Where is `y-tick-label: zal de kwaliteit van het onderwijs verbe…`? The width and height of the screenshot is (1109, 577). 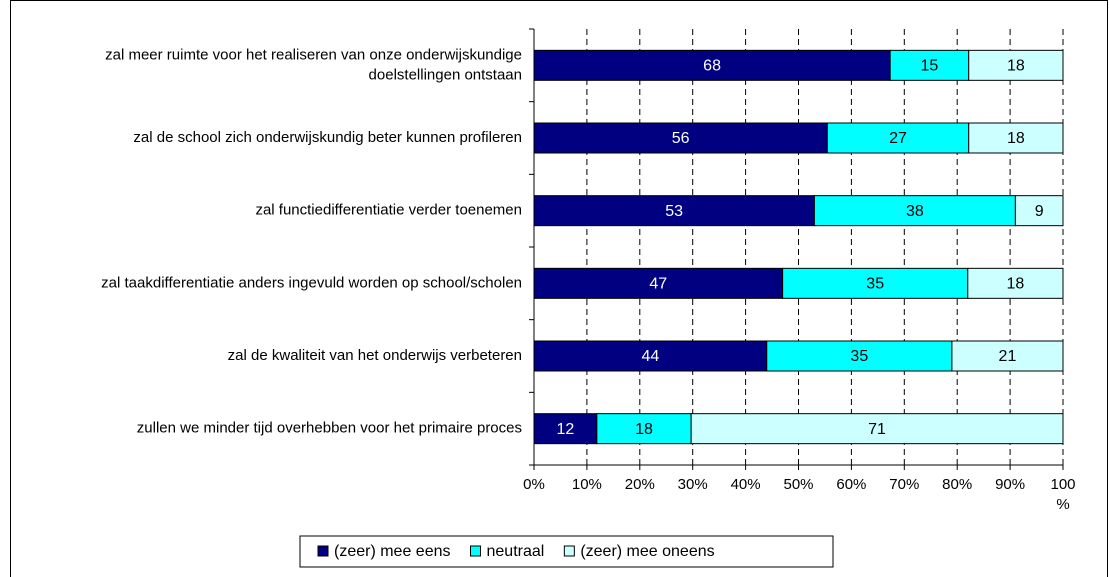
y-tick-label: zal de kwaliteit van het onderwijs verbe… is located at coordinates (375, 355).